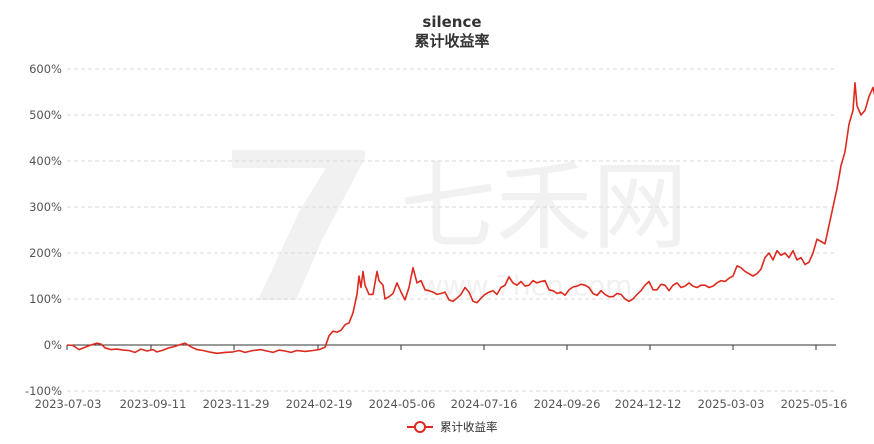 The height and width of the screenshot is (444, 874). I want to click on x-tick-label: 2024-12-12, so click(648, 404).